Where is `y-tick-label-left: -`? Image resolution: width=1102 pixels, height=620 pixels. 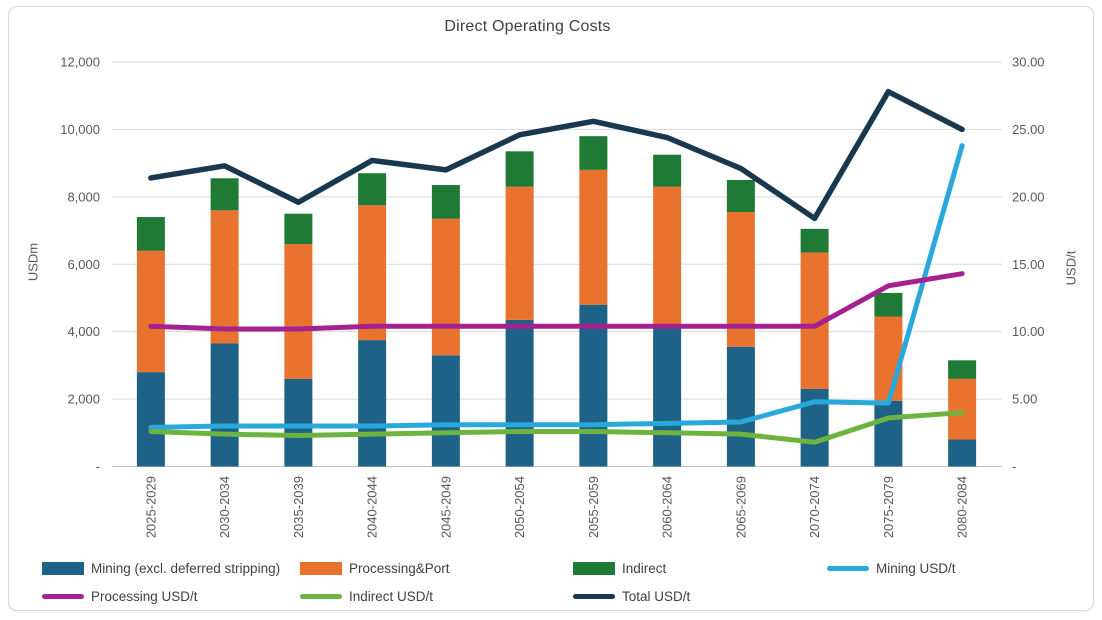 y-tick-label-left: - is located at coordinates (98, 466).